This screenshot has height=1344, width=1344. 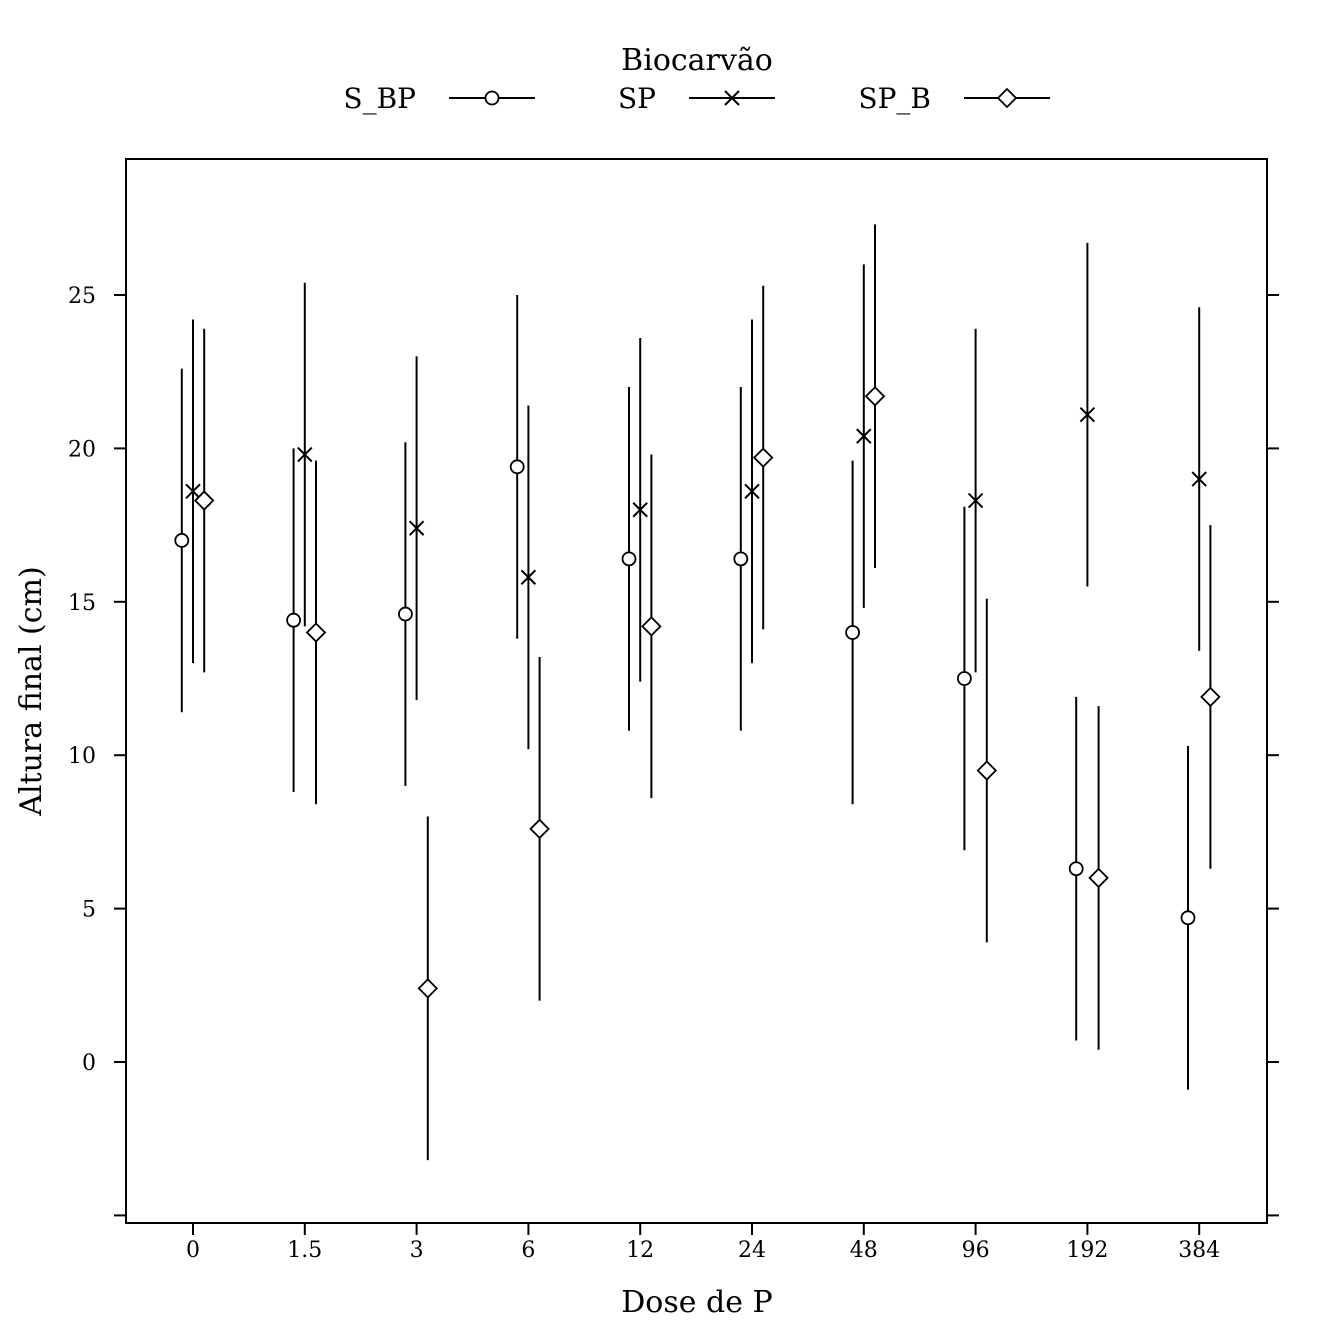 What do you see at coordinates (417, 1250) in the screenshot?
I see `x-tick-label: 3` at bounding box center [417, 1250].